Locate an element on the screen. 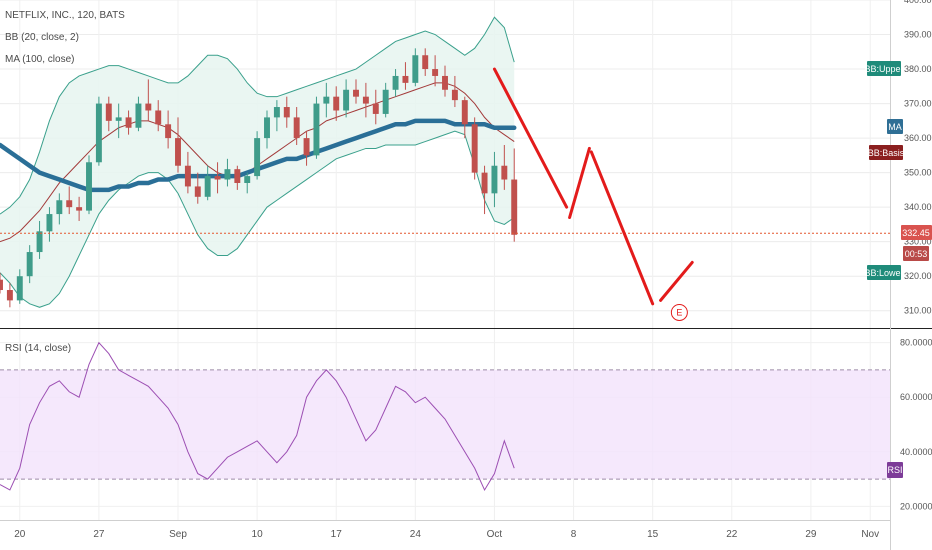 The image size is (932, 550). tag-bb-upper-text: BB:Upper is located at coordinates (883, 69).